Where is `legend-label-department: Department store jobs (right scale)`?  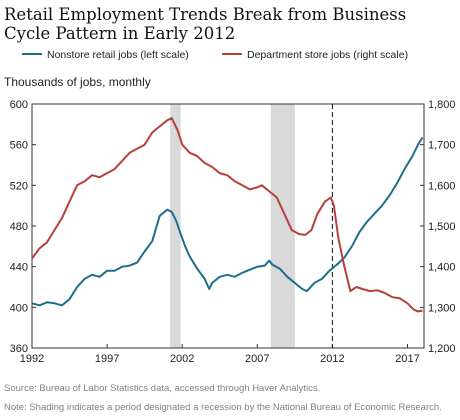 legend-label-department: Department store jobs (right scale) is located at coordinates (327, 55).